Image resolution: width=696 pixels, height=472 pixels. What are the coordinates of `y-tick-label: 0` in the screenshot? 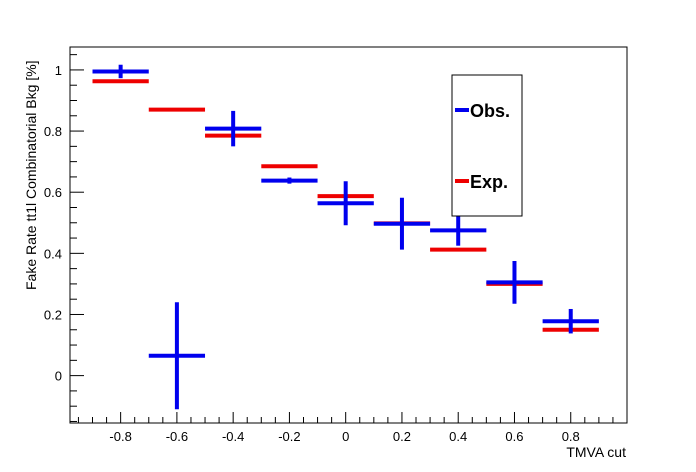 It's located at (58, 376).